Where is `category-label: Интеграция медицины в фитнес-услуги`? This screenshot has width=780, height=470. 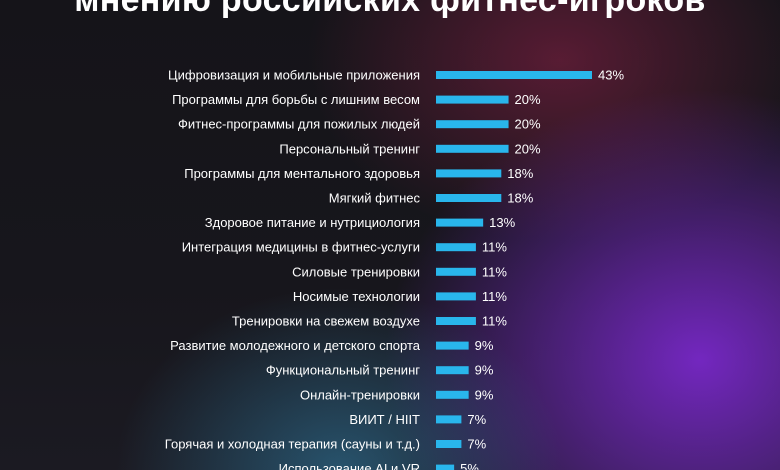 category-label: Интеграция медицины в фитнес-услуги is located at coordinates (301, 247).